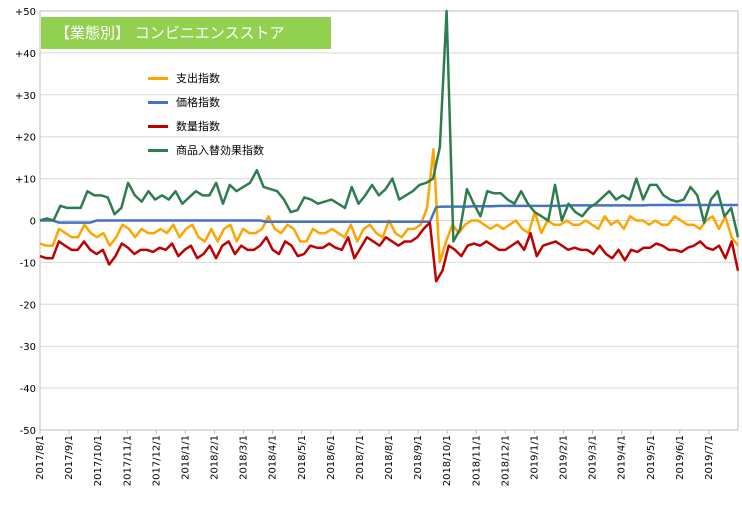 The width and height of the screenshot is (742, 510). I want to click on legend-label-price: 価格指数, so click(198, 102).